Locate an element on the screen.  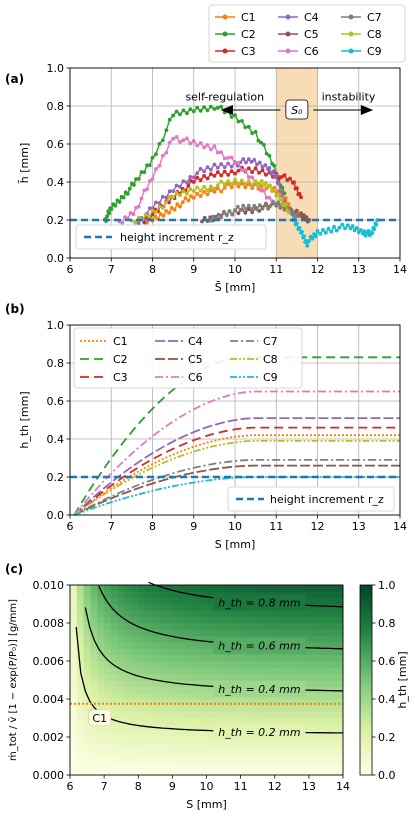
y-tick-label: 0.8 is located at coordinates (56, 106).